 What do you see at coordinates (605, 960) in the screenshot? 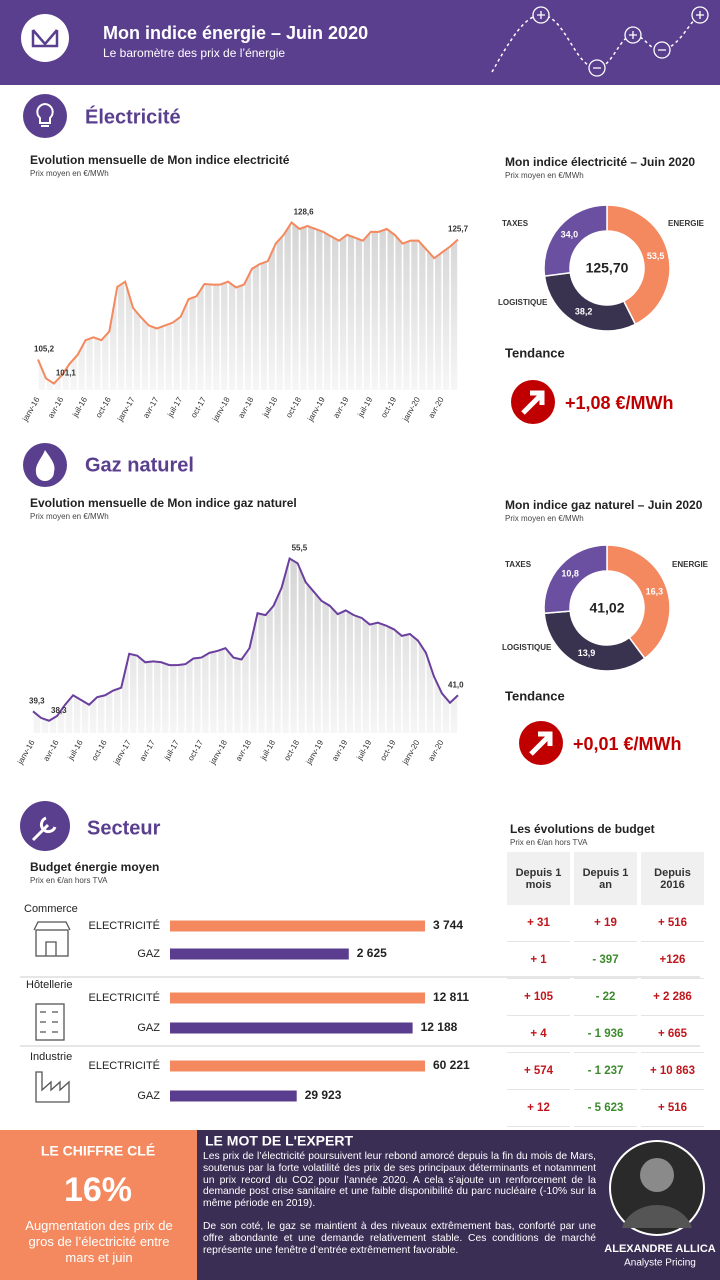
I see `table-cell: - 397` at bounding box center [605, 960].